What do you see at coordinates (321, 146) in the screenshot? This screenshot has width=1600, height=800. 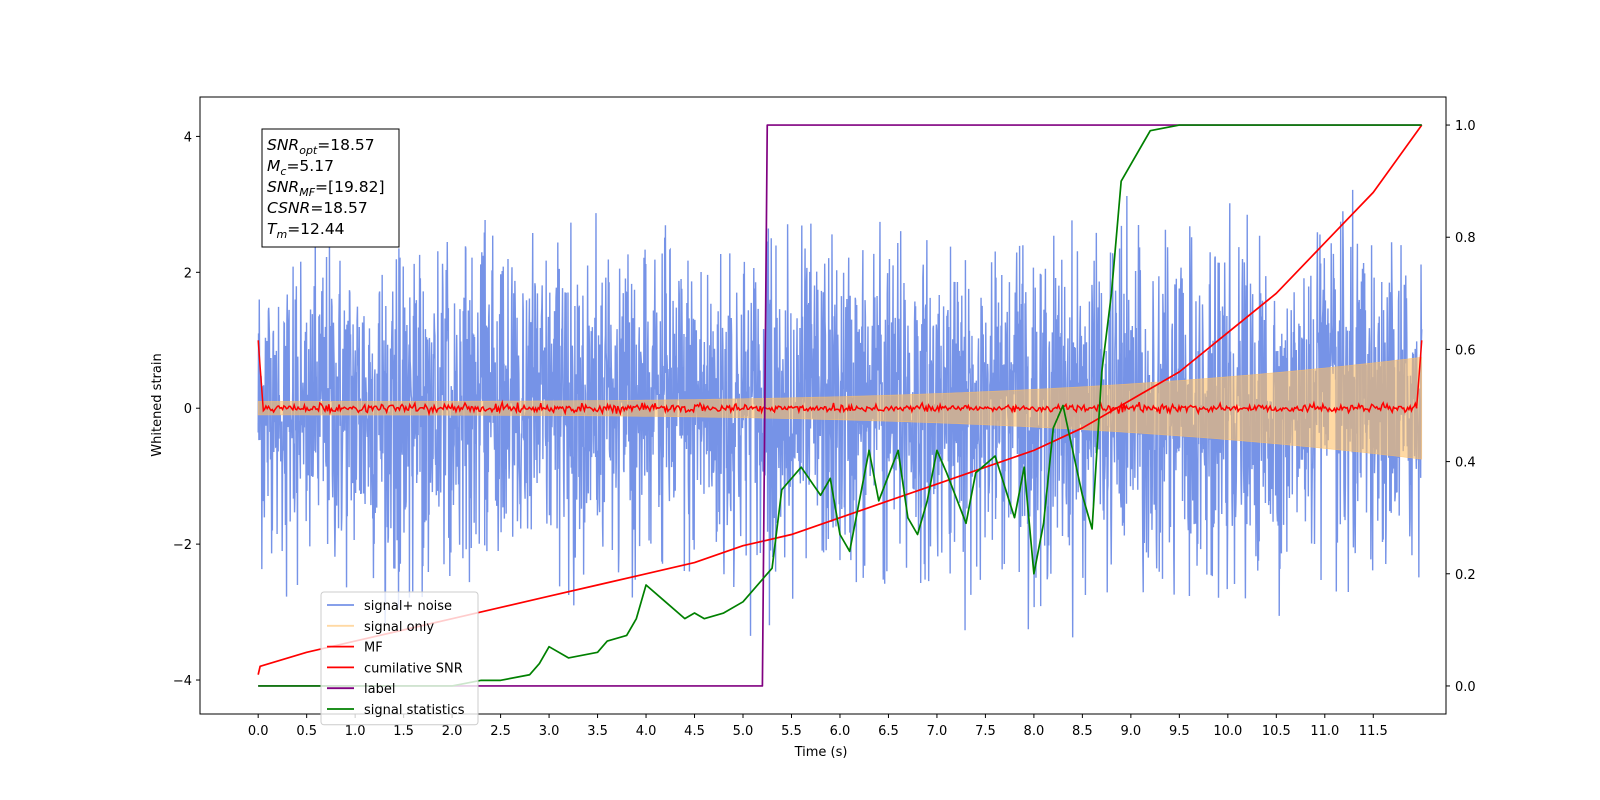 I see `annotation-snr-opt: SNRopt=18.57` at bounding box center [321, 146].